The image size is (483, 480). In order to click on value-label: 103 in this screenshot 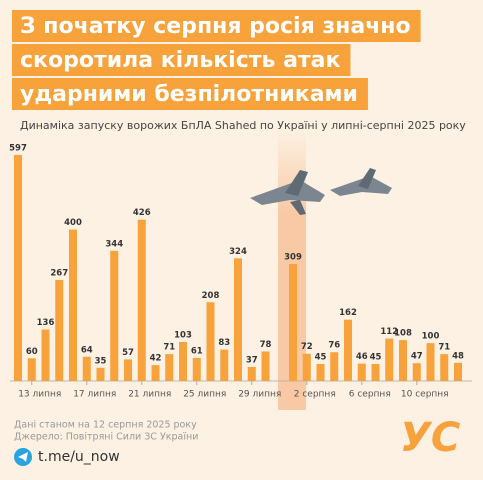, I will do `click(183, 336)`.